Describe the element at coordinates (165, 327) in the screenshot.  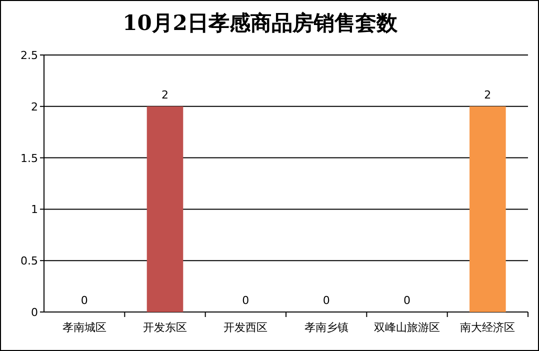
I see `x-tick-label: 开发东区` at that location.